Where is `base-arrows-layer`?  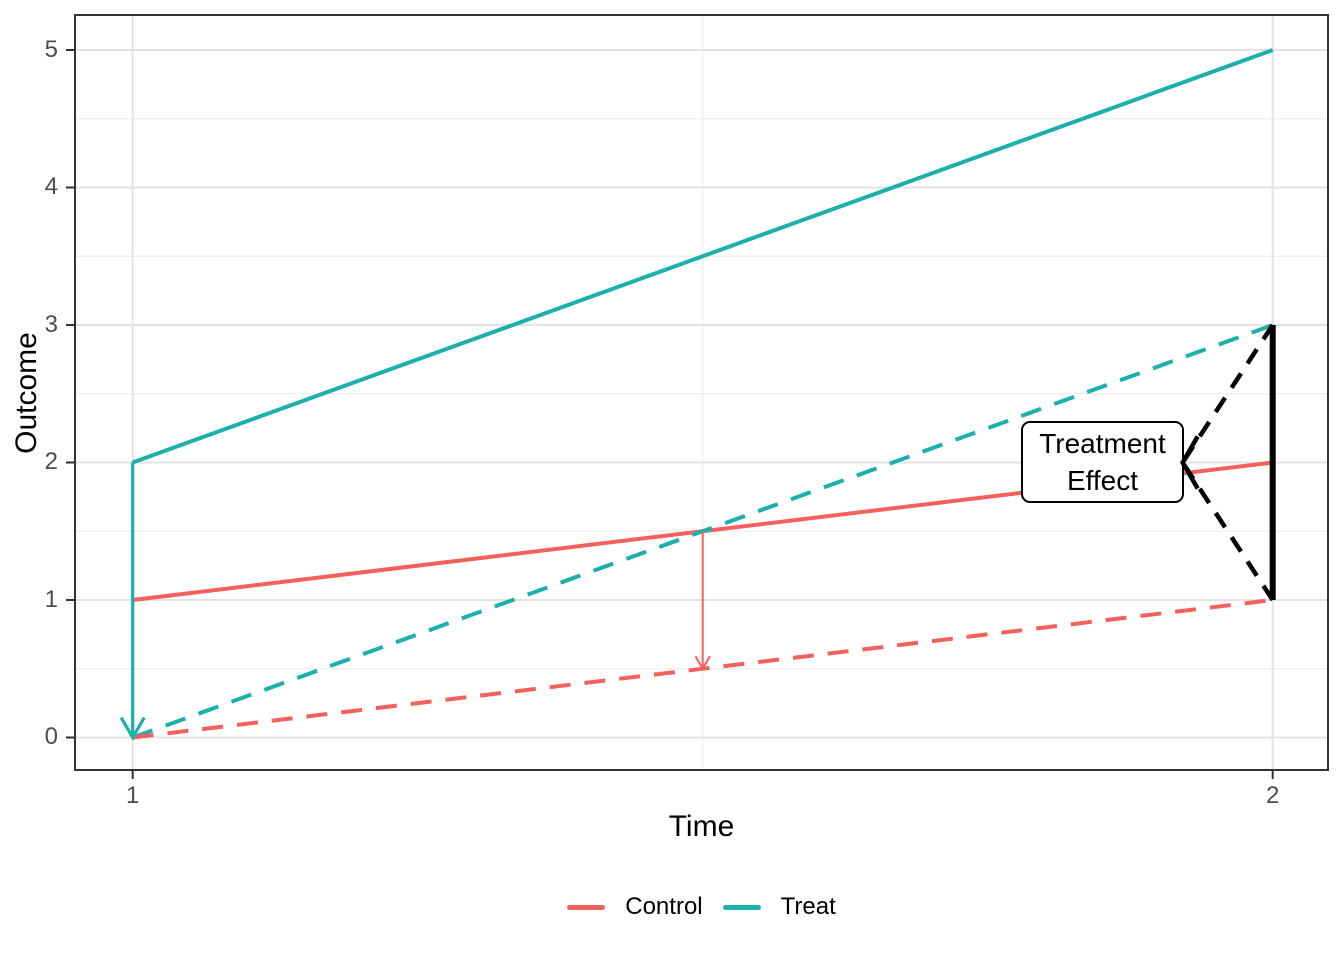
base-arrows-layer is located at coordinates (415, 601).